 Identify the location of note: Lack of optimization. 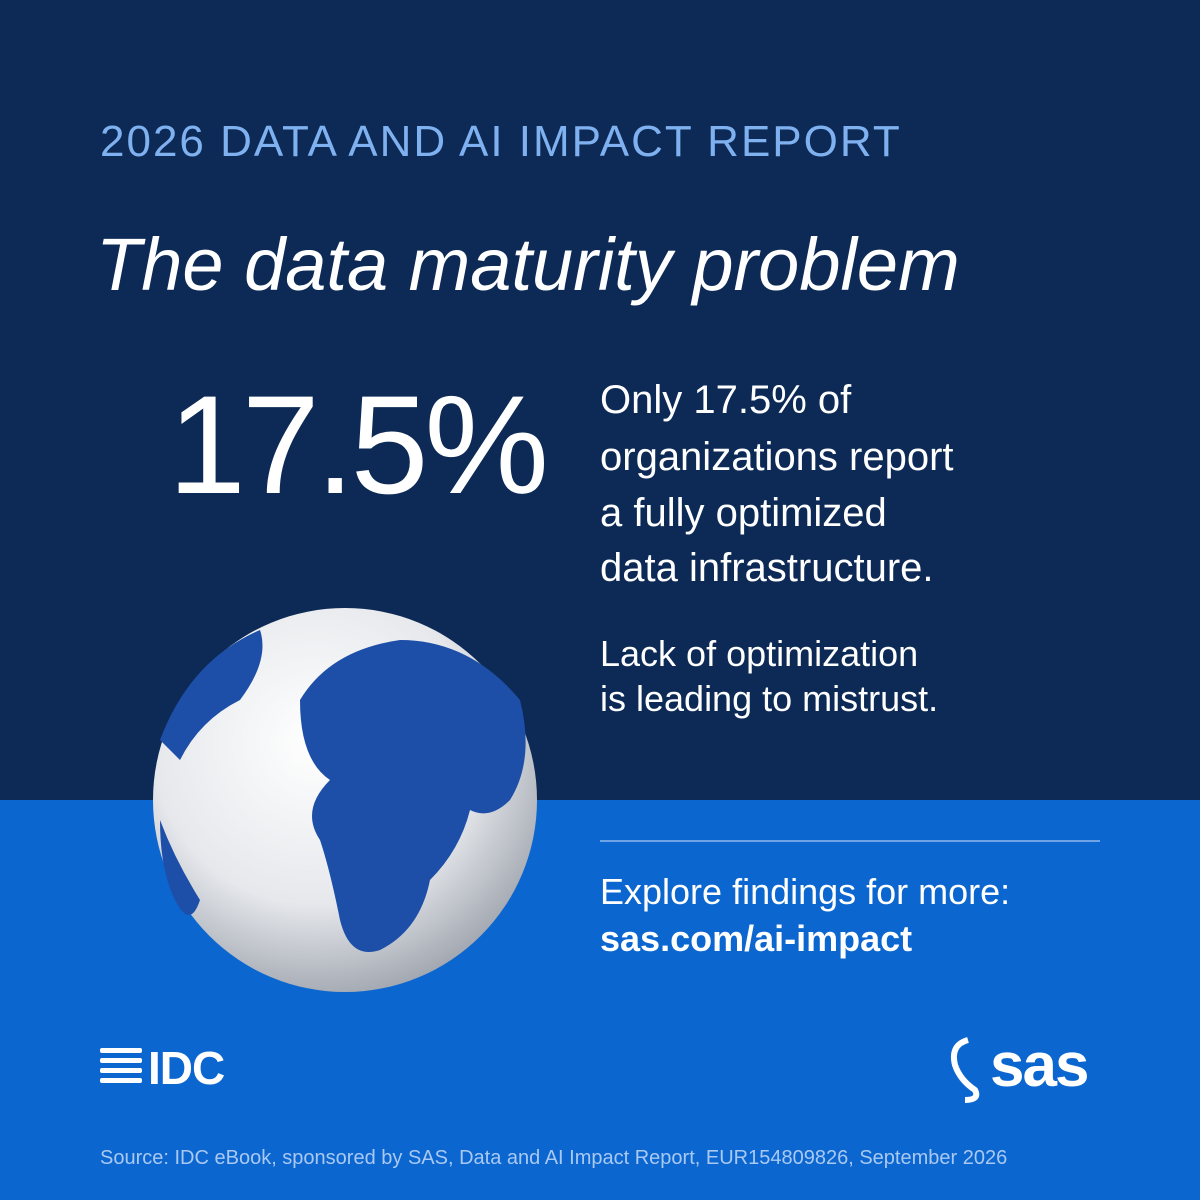
(759, 653).